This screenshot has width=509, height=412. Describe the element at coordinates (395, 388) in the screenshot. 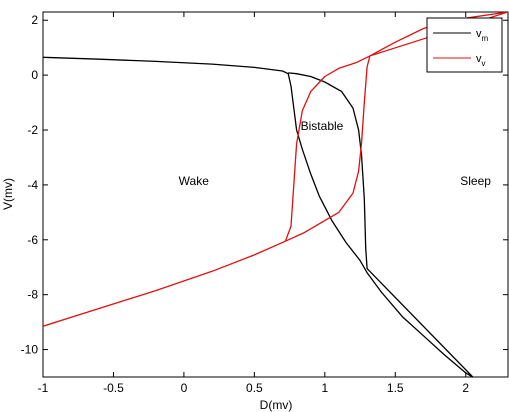

I see `x-tick-label: 1.5` at that location.